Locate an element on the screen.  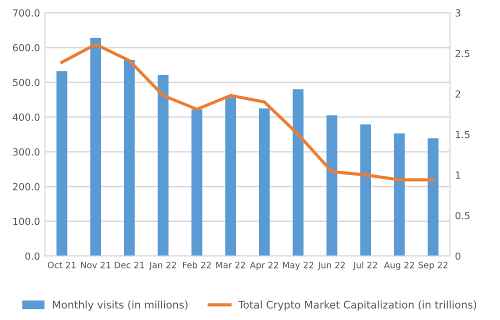
y-tick-label: 600.0 is located at coordinates (26, 48).